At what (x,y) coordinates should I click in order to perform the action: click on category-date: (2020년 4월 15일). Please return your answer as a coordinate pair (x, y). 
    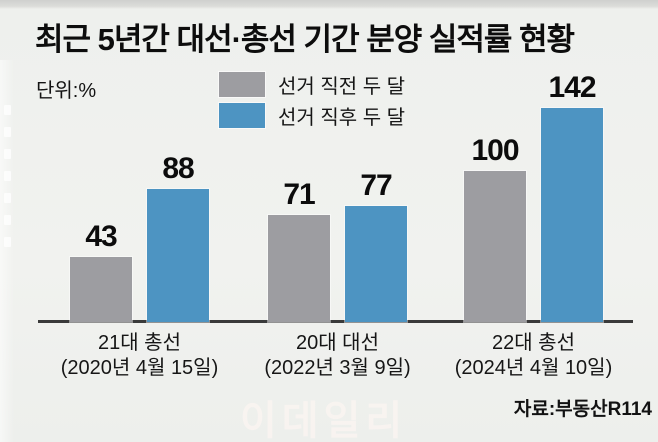
    Looking at the image, I should click on (139, 368).